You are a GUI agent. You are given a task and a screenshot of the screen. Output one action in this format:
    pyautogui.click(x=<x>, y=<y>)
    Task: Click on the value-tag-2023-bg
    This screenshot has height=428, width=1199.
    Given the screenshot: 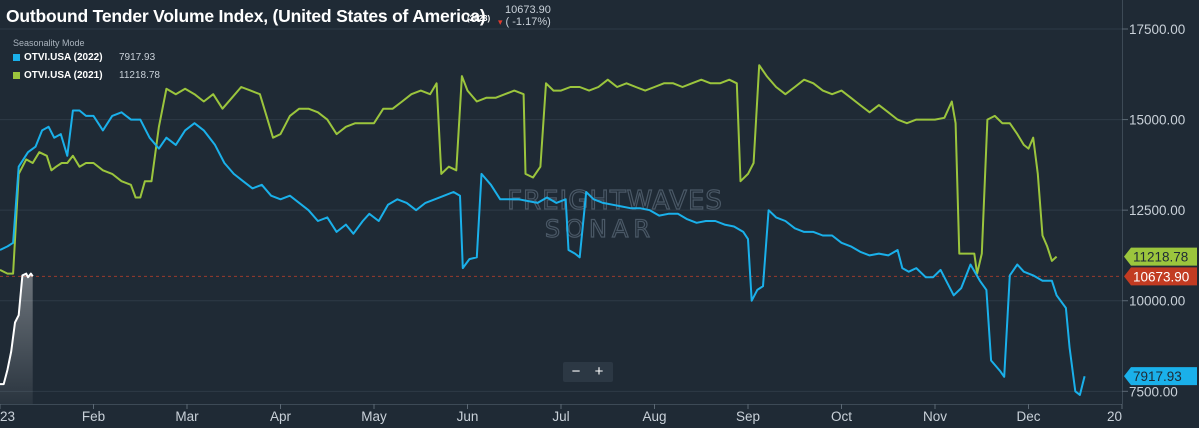 What is the action you would take?
    pyautogui.click(x=1160, y=276)
    